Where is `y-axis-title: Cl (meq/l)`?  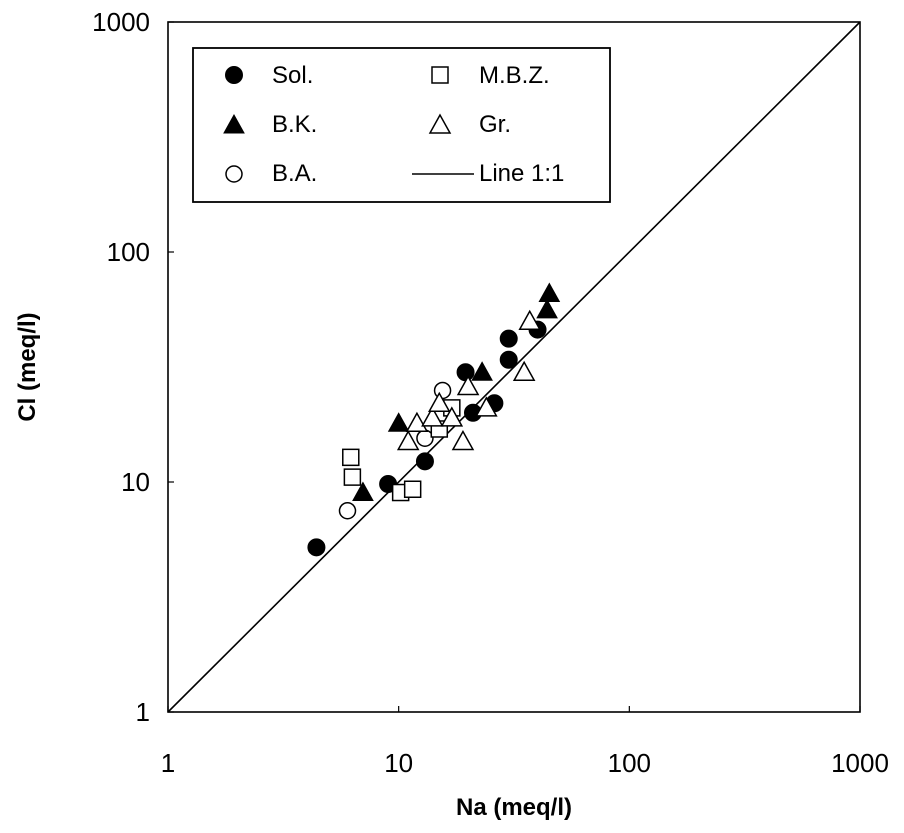 y-axis-title: Cl (meq/l) is located at coordinates (27, 366).